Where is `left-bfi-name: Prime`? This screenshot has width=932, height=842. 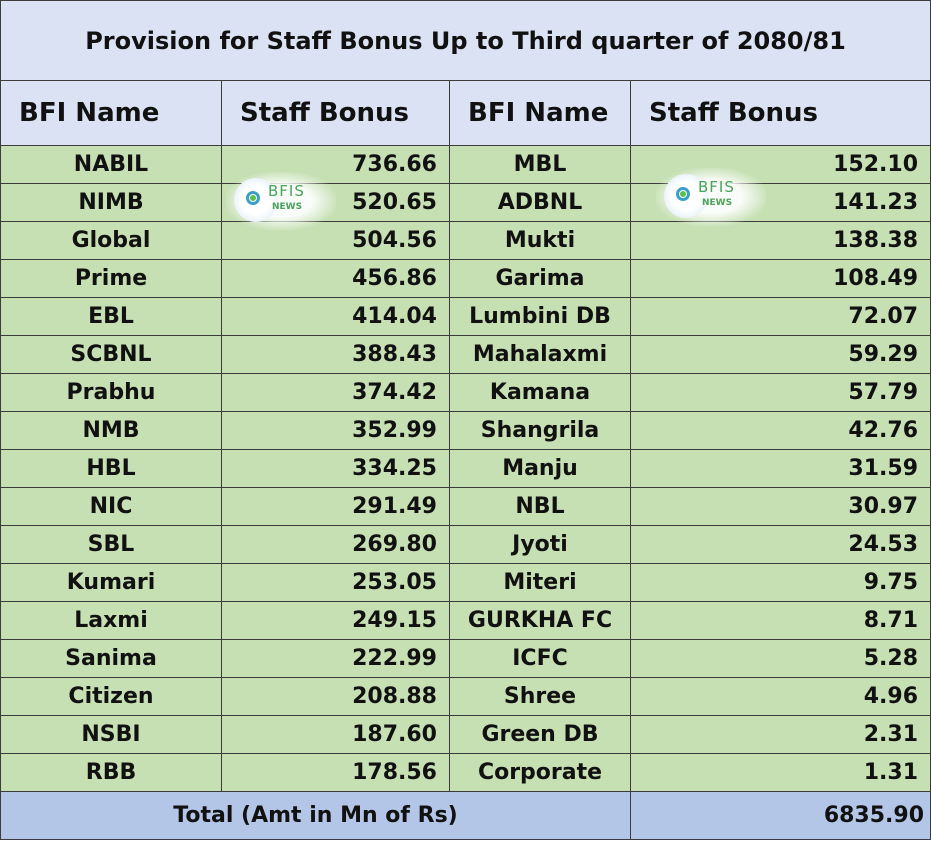 left-bfi-name: Prime is located at coordinates (111, 278).